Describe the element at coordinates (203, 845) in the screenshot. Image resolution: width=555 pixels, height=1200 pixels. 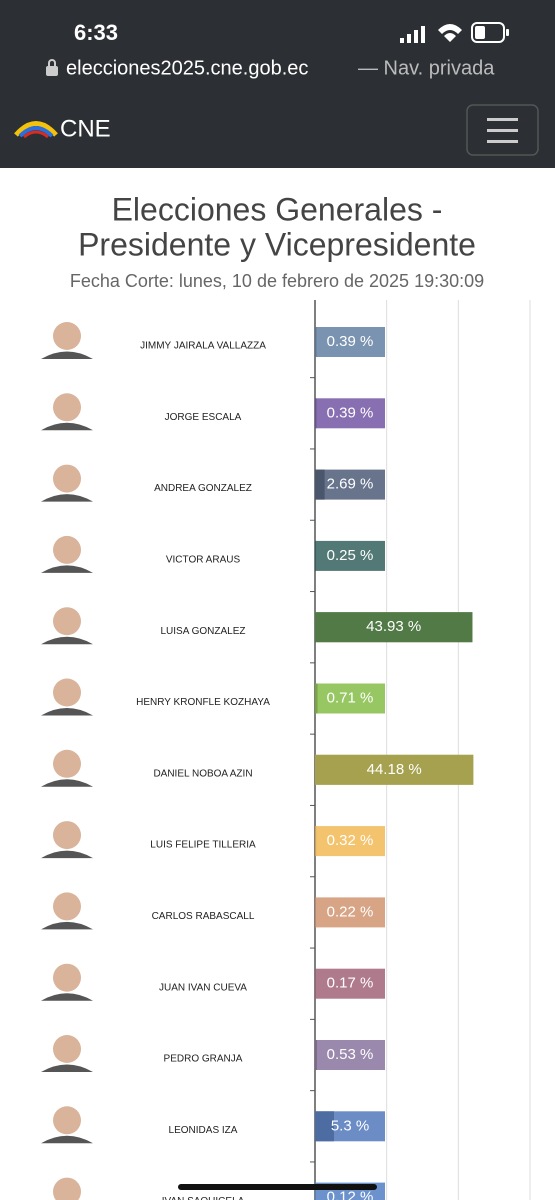
I see `candidate-name: LUIS FELIPE TILLERIA` at that location.